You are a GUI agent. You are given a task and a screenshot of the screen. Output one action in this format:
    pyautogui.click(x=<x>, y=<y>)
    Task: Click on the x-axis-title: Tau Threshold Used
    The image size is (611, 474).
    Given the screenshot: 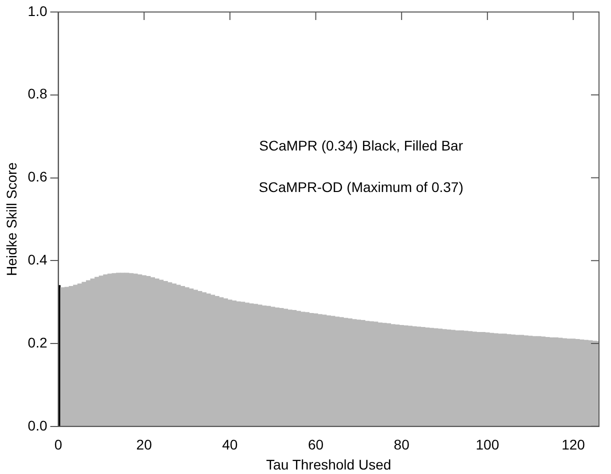 What is the action you would take?
    pyautogui.click(x=329, y=464)
    